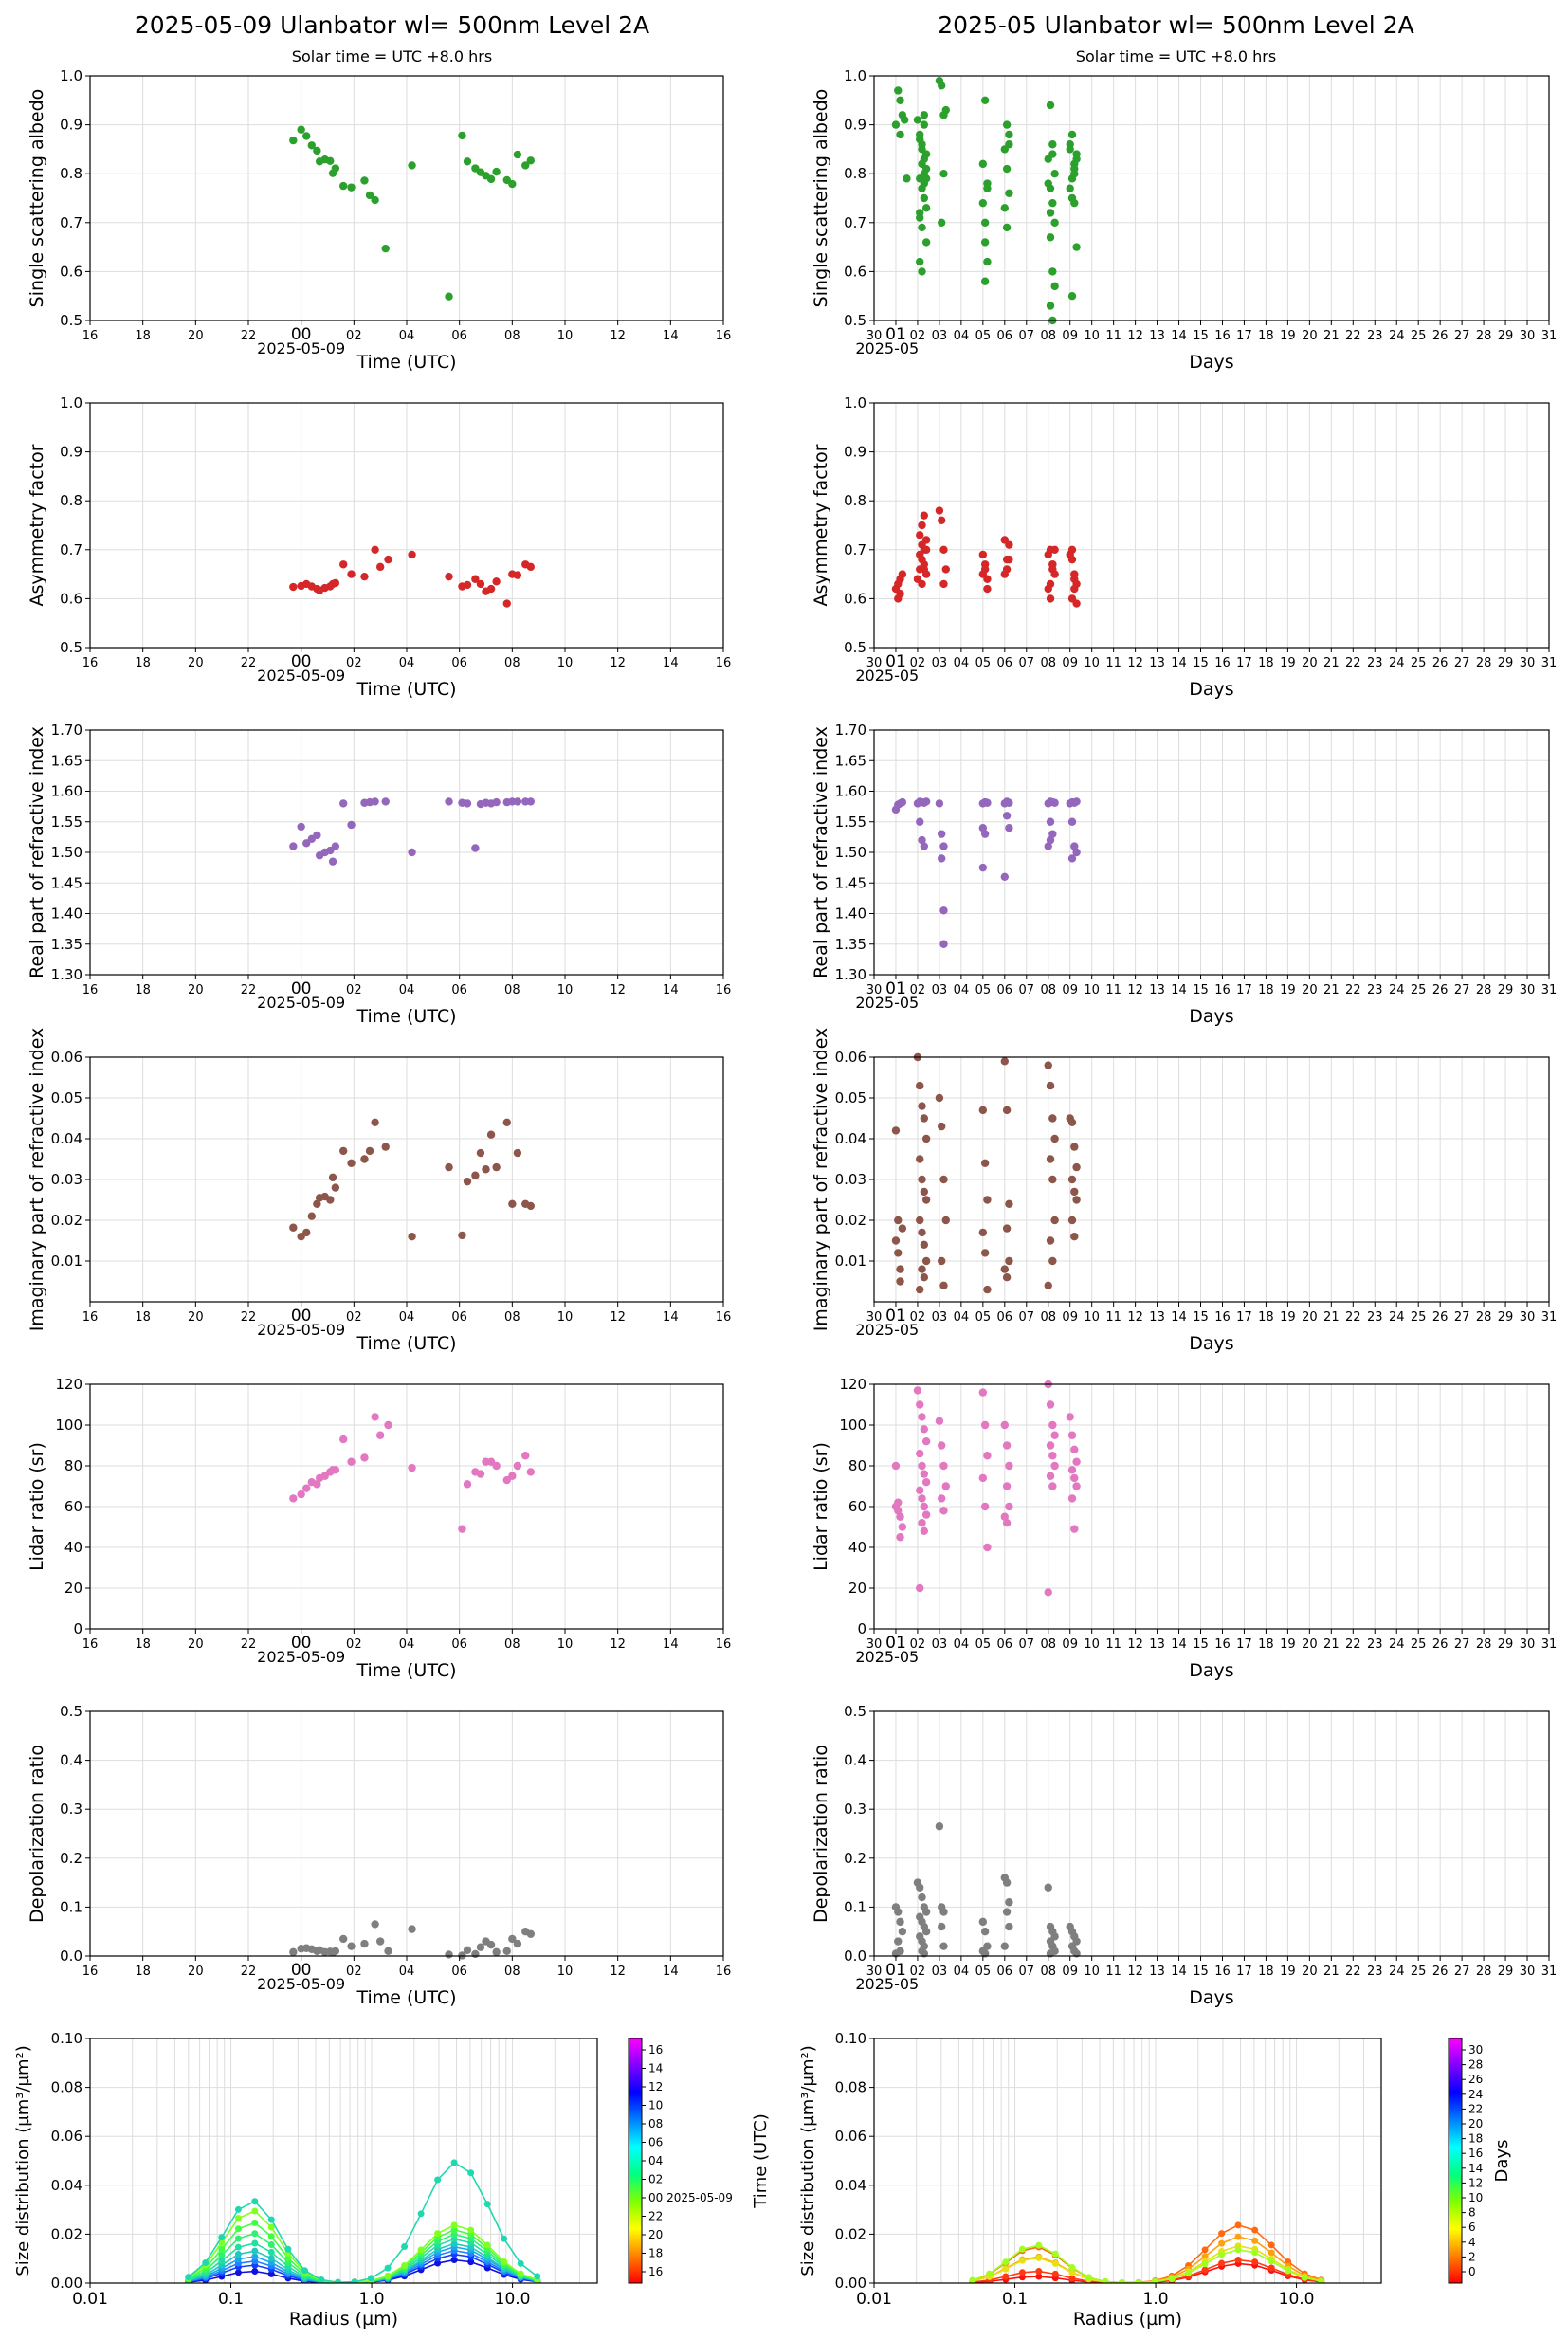 Image resolution: width=1568 pixels, height=2340 pixels. Describe the element at coordinates (301, 348) in the screenshot. I see `x-date-label: 2025-05-09` at that location.